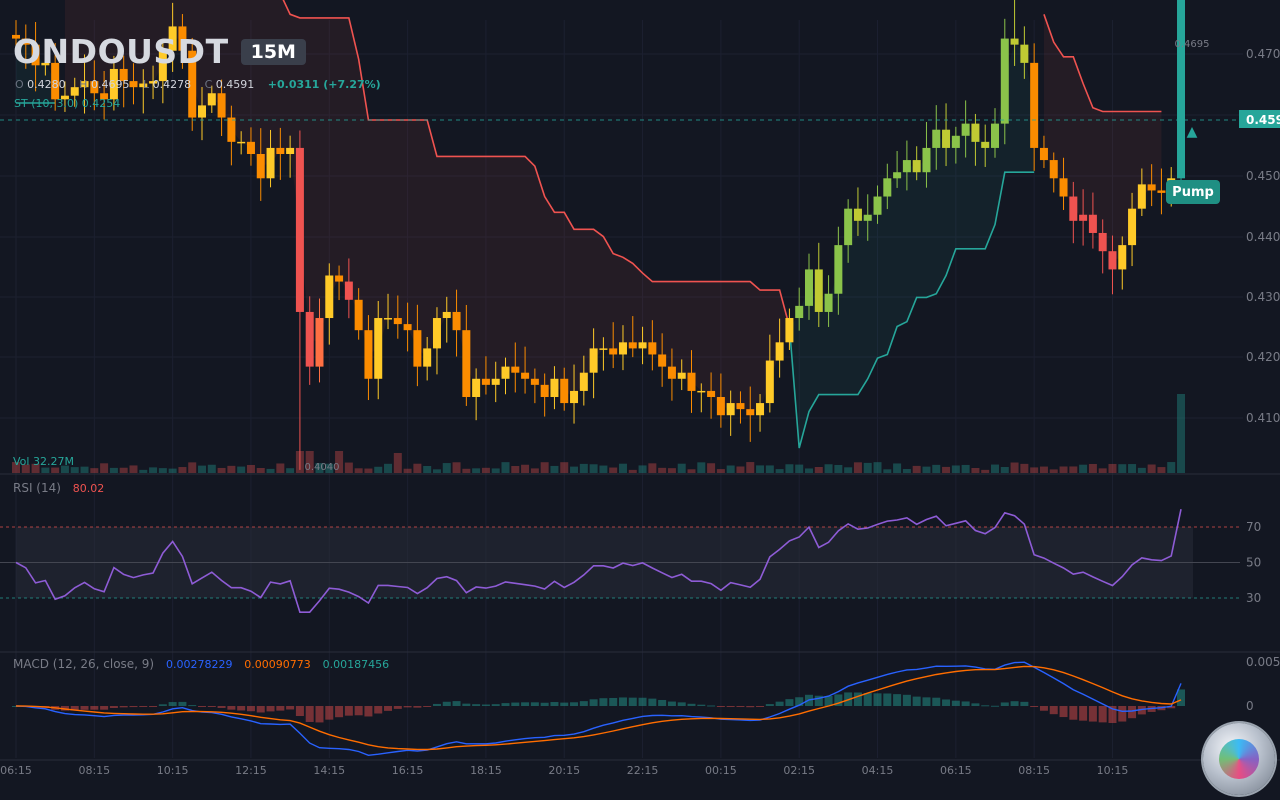 The image size is (1280, 800). What do you see at coordinates (273, 51) in the screenshot?
I see `timeframe-badge: 15M` at bounding box center [273, 51].